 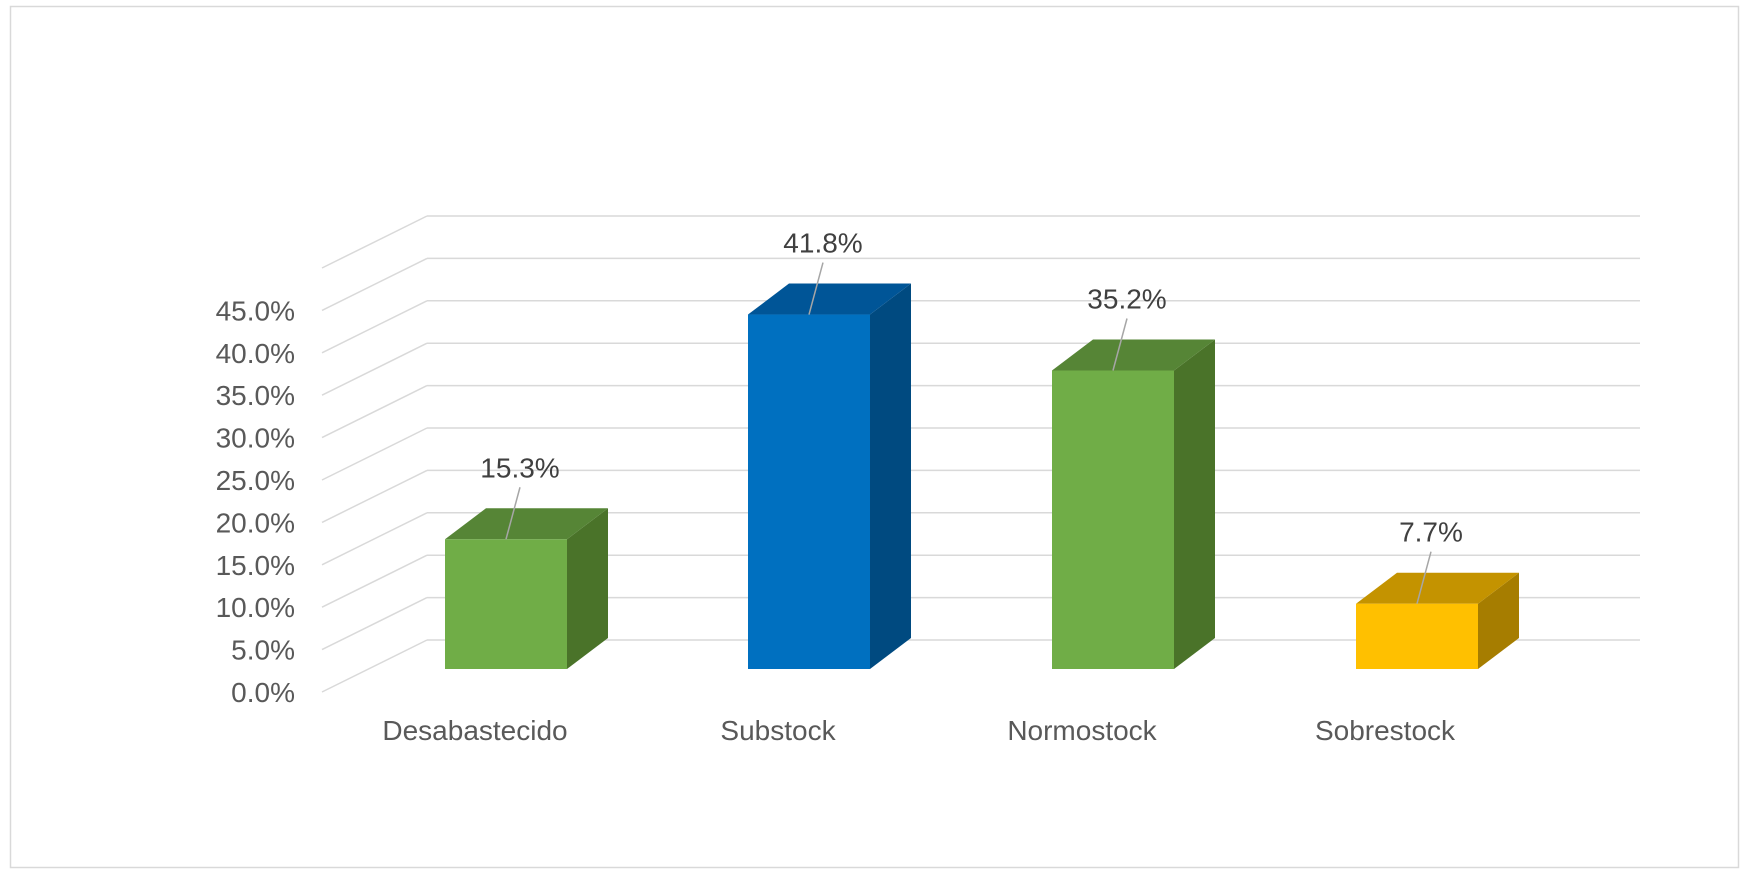 What do you see at coordinates (255, 607) in the screenshot?
I see `y-tick-label: 10.0%` at bounding box center [255, 607].